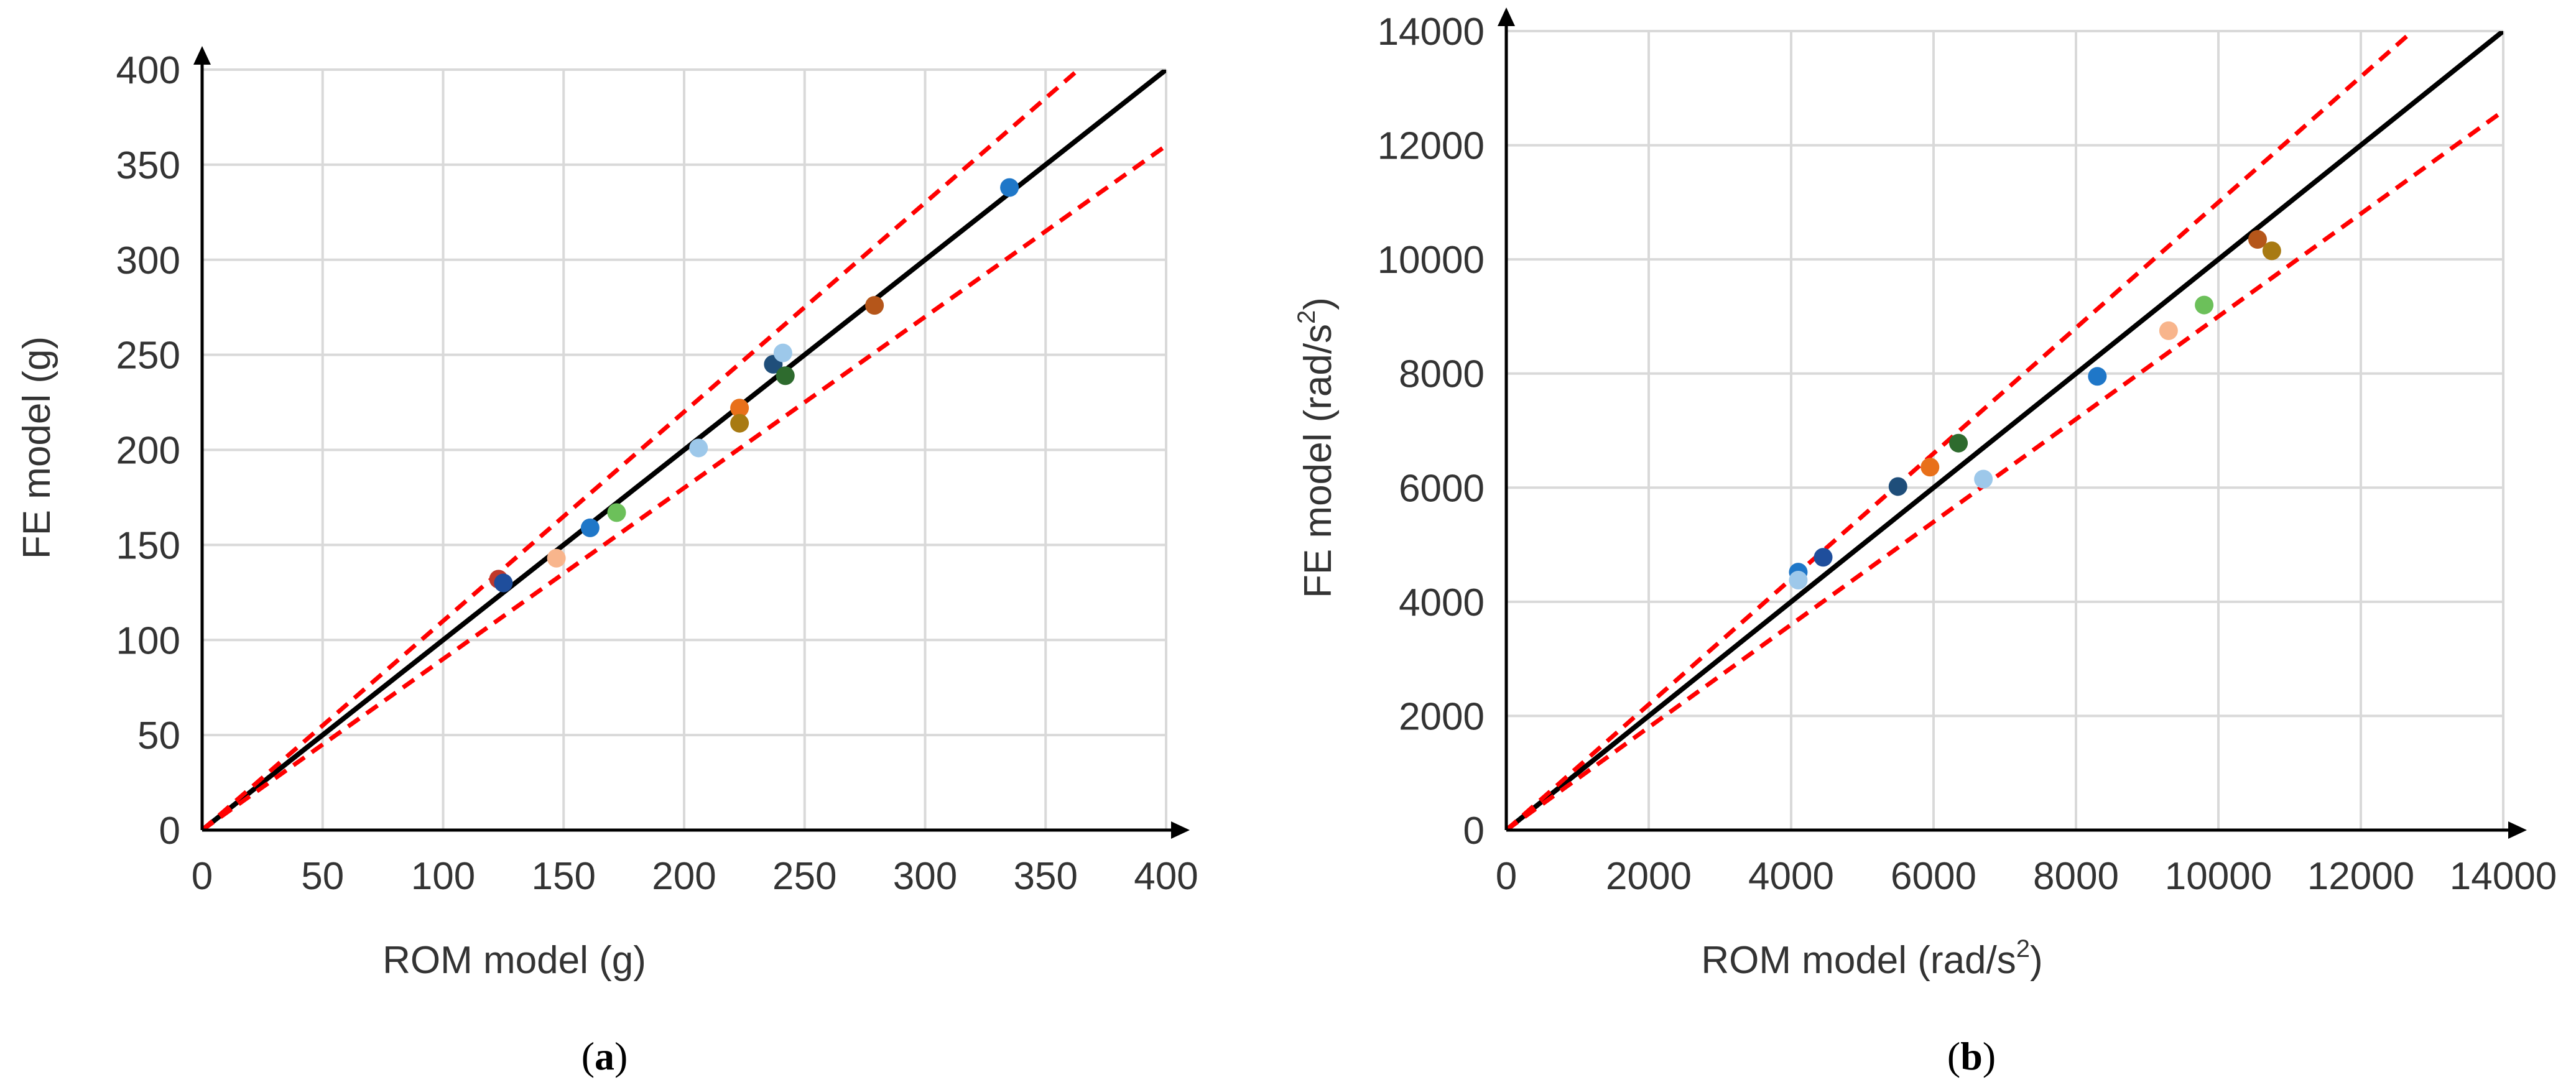 This screenshot has width=2576, height=1090. What do you see at coordinates (170, 831) in the screenshot?
I see `chart-a-y-tick-label: 0` at bounding box center [170, 831].